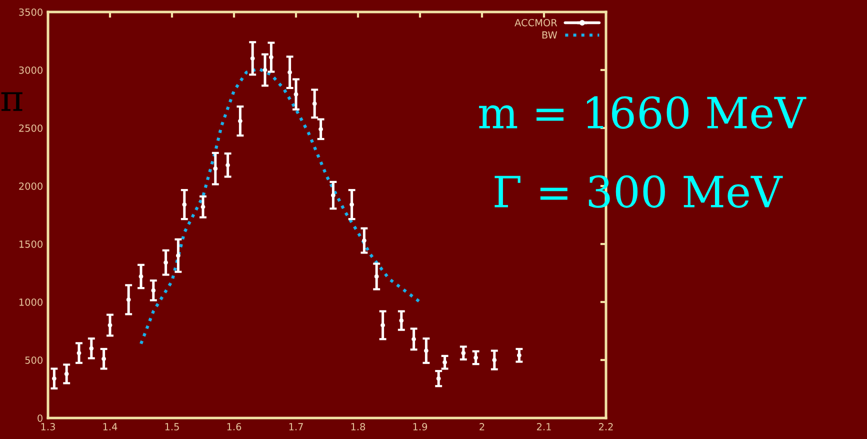 The image size is (867, 439). What do you see at coordinates (296, 426) in the screenshot?
I see `x-tick-label: 1.7` at bounding box center [296, 426].